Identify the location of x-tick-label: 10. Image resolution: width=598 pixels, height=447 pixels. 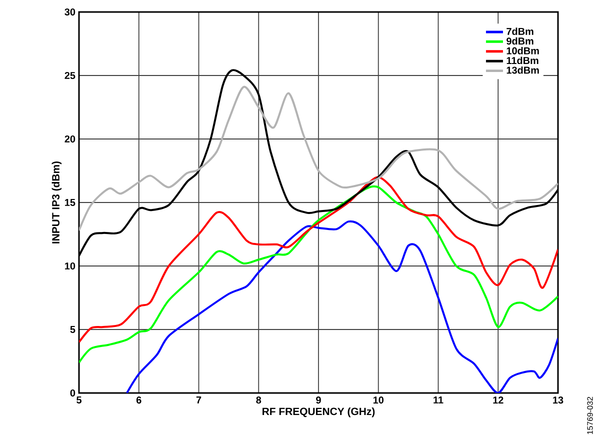
(378, 400).